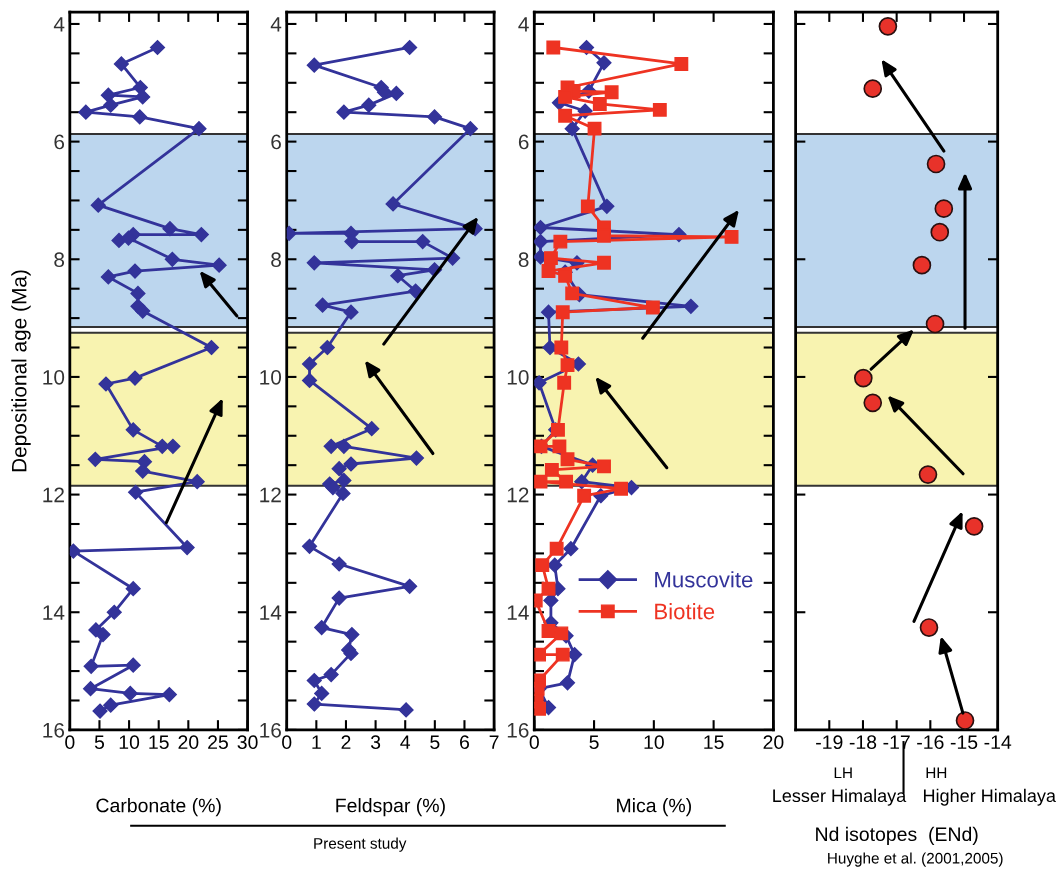  Describe the element at coordinates (685, 611) in the screenshot. I see `legend-label: Biotite` at that location.